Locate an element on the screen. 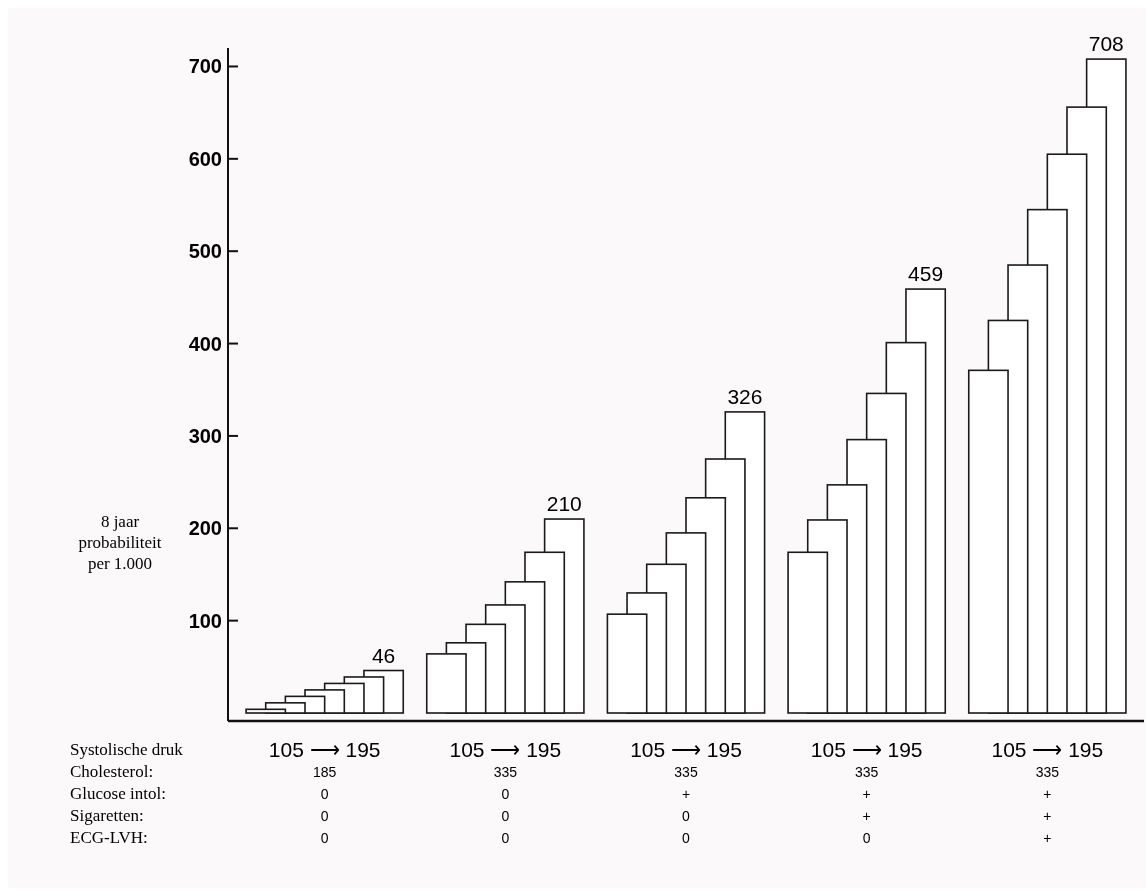 This screenshot has height=890, width=1146. text: Cholesterol: is located at coordinates (112, 771).